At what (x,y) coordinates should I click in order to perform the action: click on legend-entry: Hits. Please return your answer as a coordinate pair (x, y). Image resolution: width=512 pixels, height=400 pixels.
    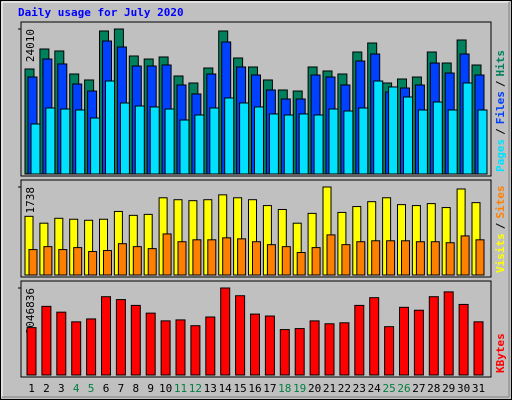
    Looking at the image, I should click on (500, 63).